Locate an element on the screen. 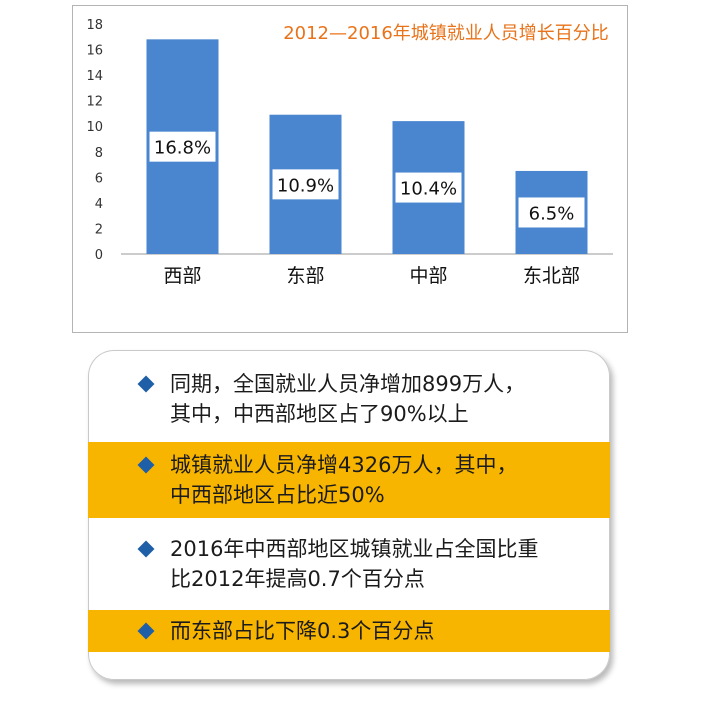  data-label: 10.9% is located at coordinates (305, 185).